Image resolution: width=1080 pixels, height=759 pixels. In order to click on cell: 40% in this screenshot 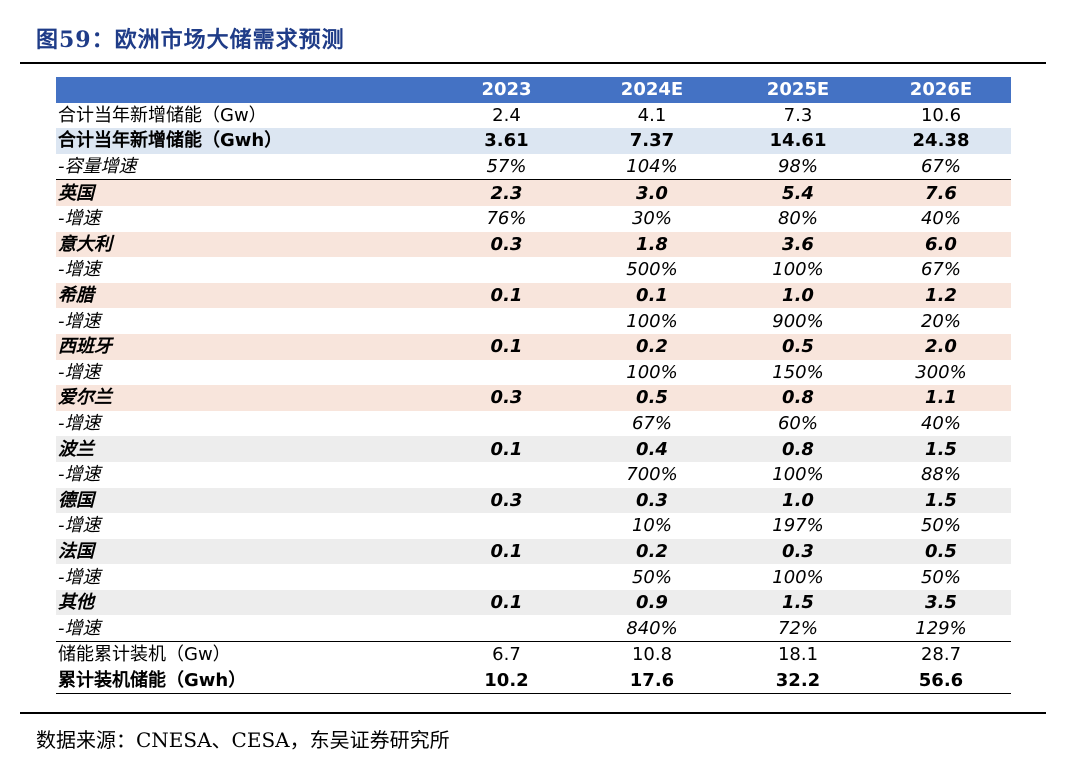, I will do `click(940, 424)`.